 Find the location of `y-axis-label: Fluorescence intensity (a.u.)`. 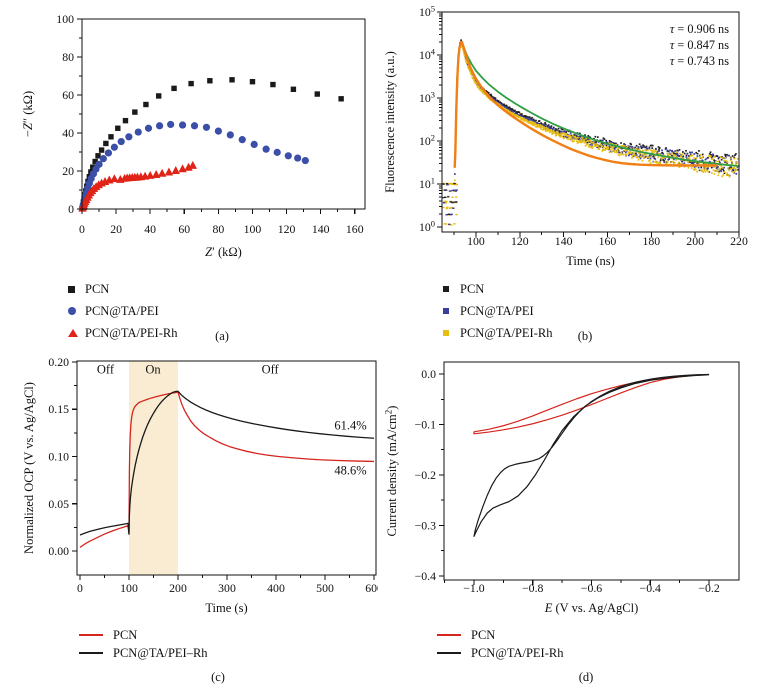

y-axis-label: Fluorescence intensity (a.u.) is located at coordinates (390, 122).